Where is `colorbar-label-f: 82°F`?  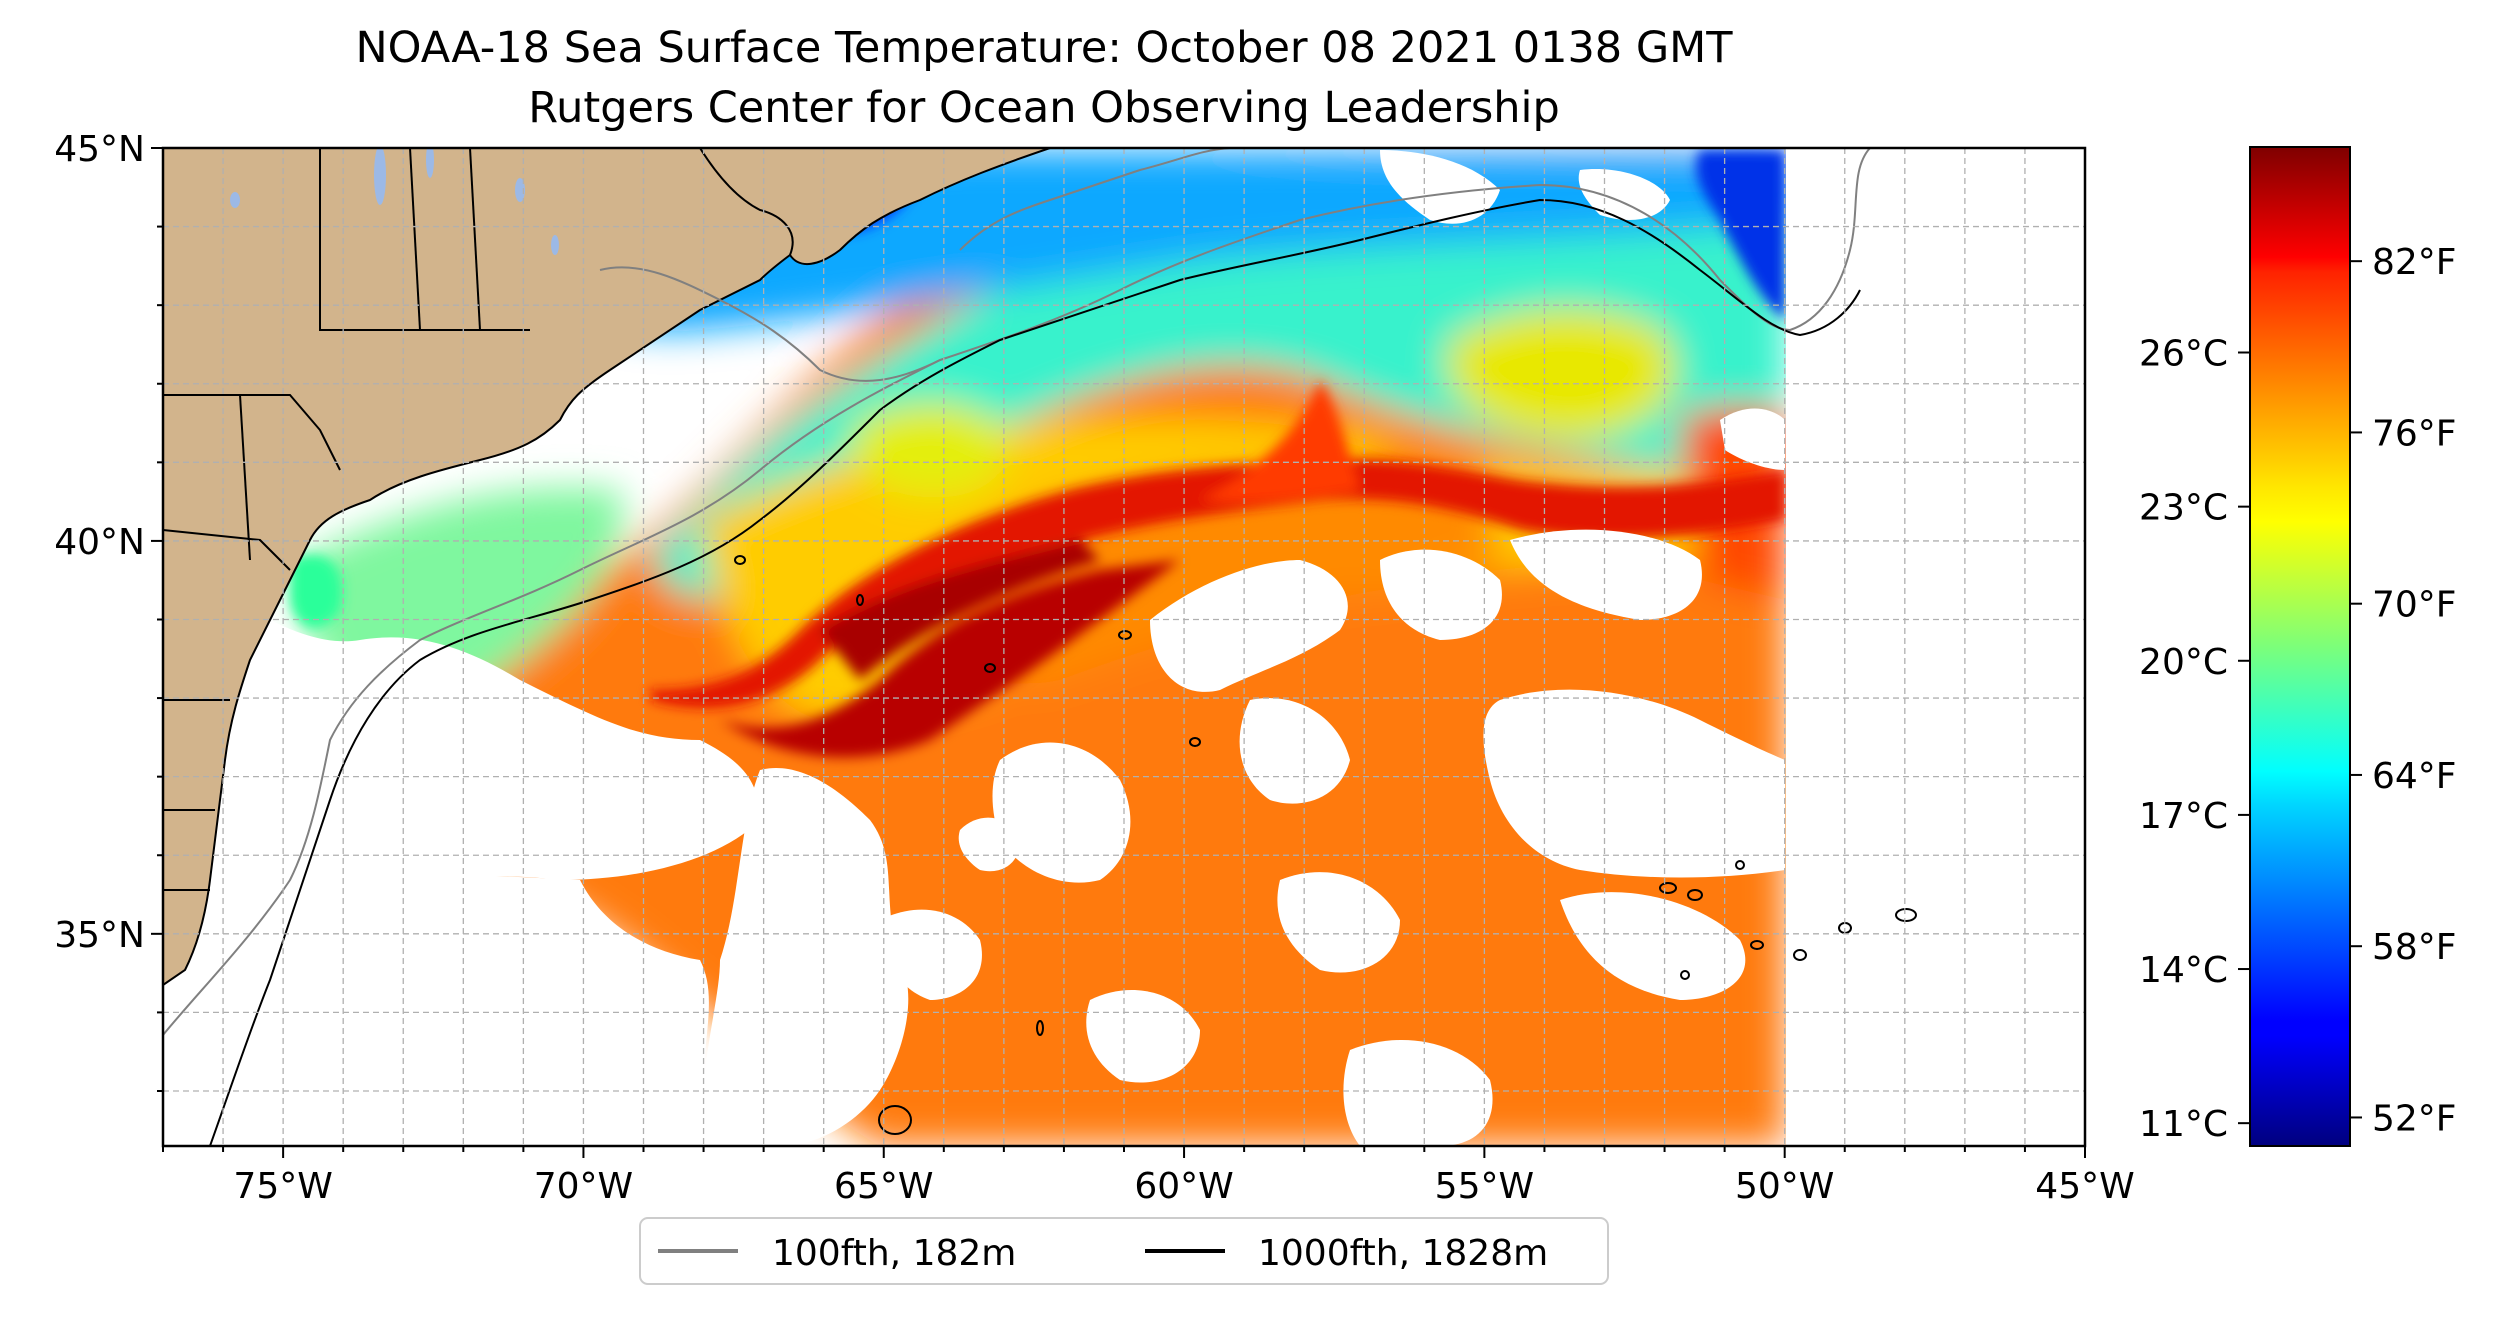 colorbar-label-f: 82°F is located at coordinates (2414, 262).